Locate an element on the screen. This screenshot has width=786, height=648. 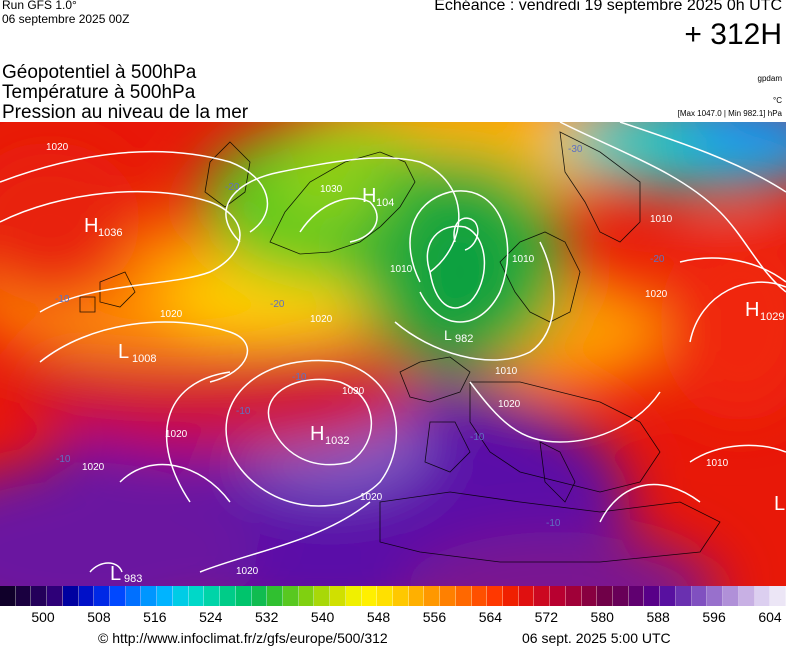
lead-time: + 312H is located at coordinates (733, 34).